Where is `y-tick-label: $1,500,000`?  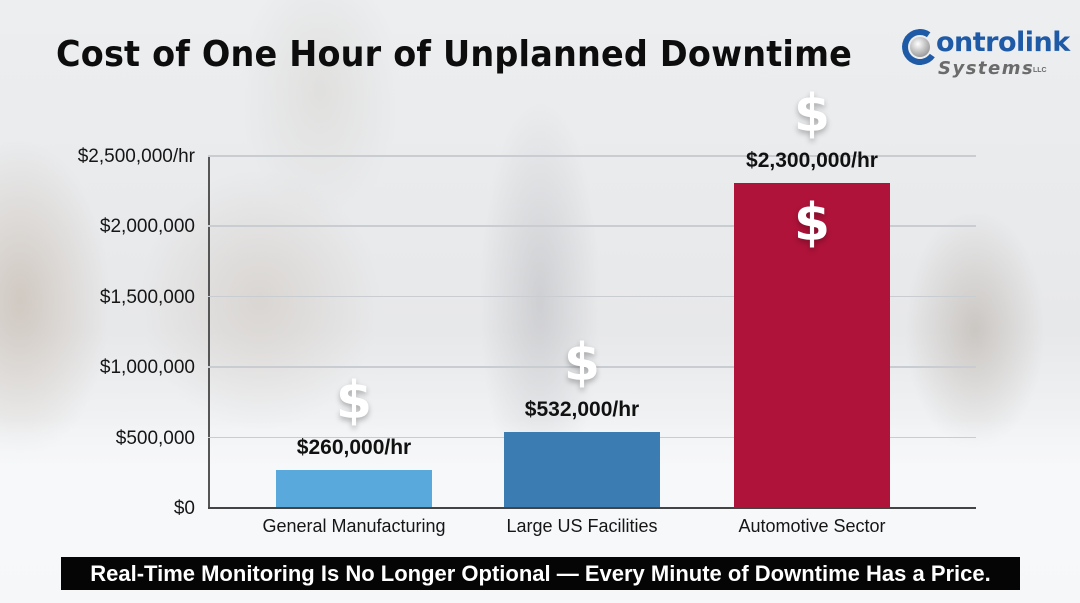
y-tick-label: $1,500,000 is located at coordinates (147, 297).